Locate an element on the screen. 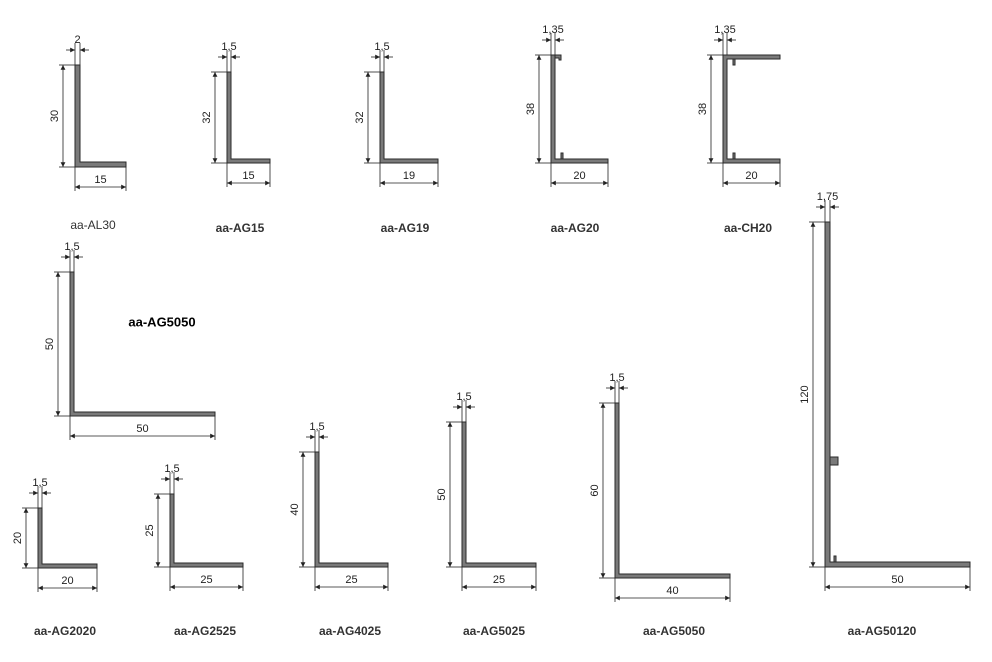  width-label: 19 is located at coordinates (409, 176).